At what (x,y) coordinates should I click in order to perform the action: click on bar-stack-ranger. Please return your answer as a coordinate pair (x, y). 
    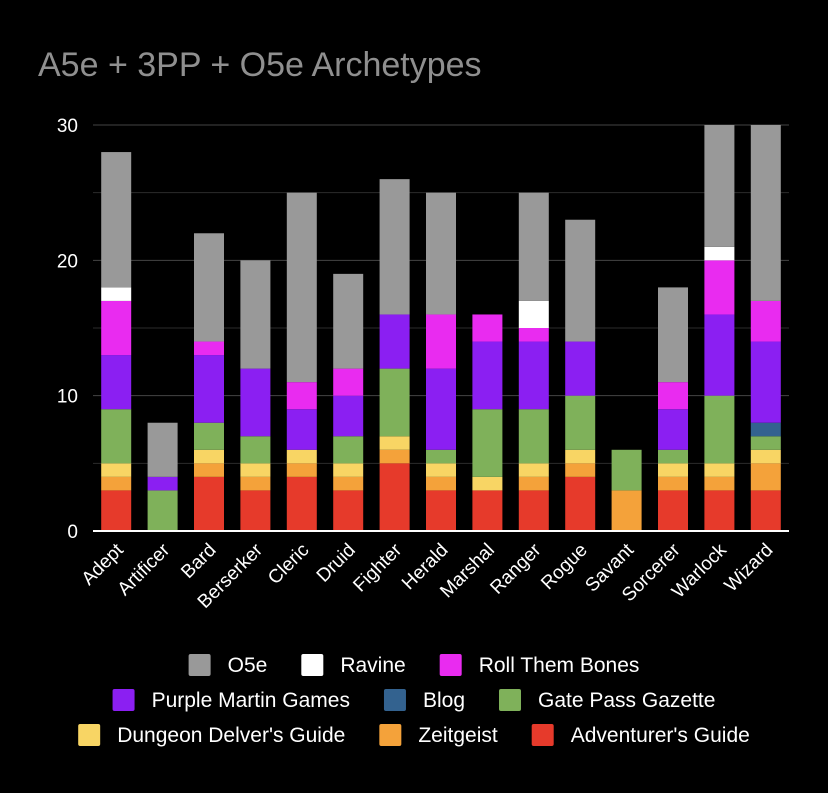
    Looking at the image, I should click on (533, 361).